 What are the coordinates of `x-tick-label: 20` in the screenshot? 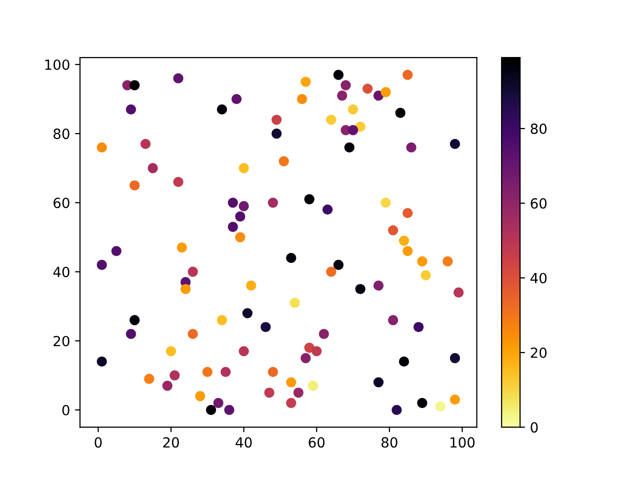 It's located at (171, 442).